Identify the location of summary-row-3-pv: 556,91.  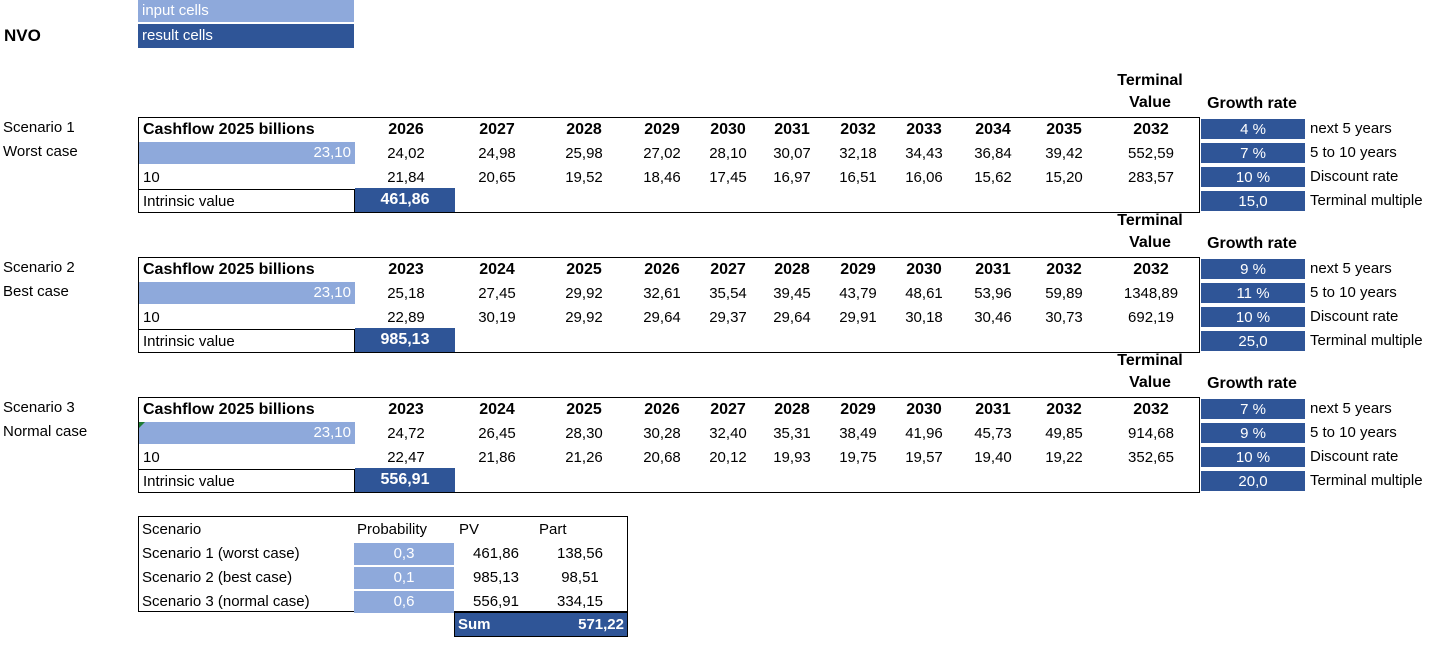
(496, 601).